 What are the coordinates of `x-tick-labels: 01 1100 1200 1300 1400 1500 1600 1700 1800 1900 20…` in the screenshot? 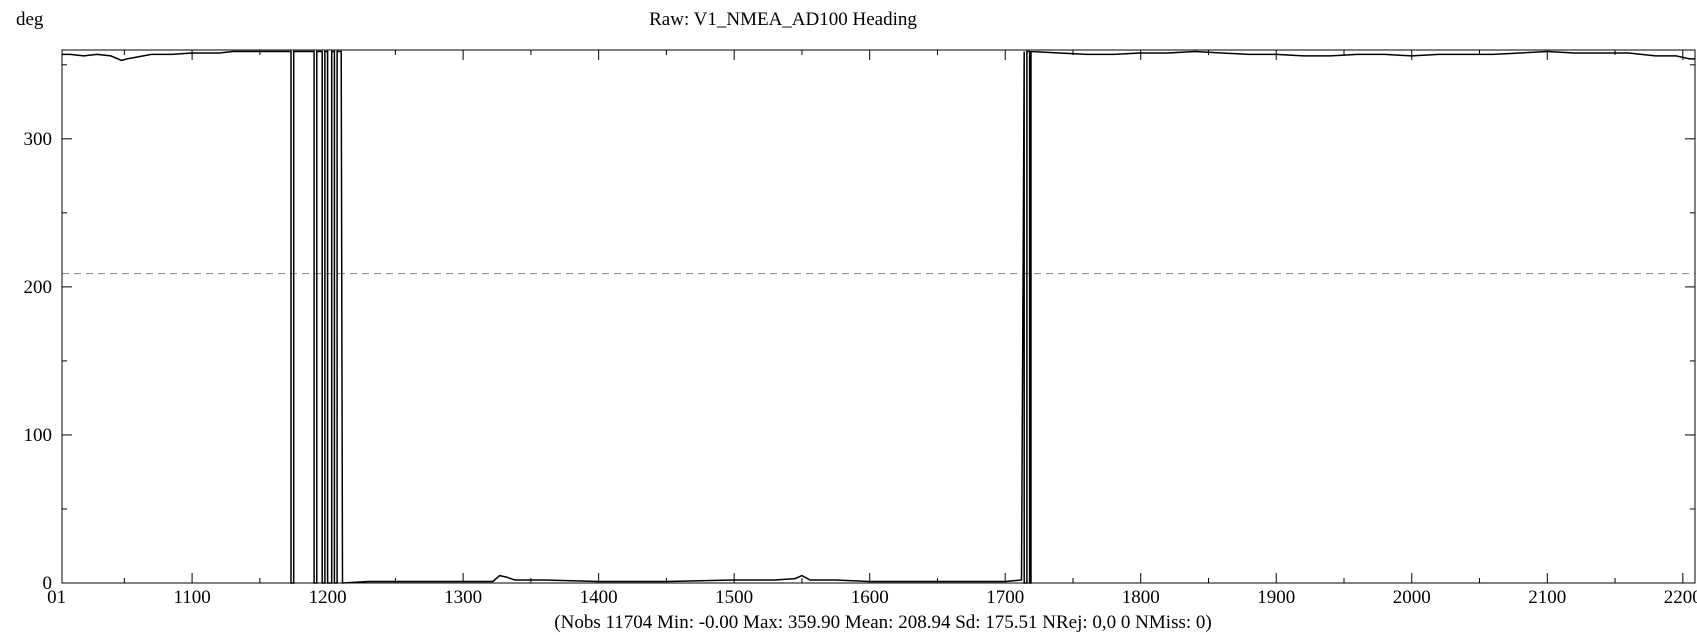 It's located at (872, 597).